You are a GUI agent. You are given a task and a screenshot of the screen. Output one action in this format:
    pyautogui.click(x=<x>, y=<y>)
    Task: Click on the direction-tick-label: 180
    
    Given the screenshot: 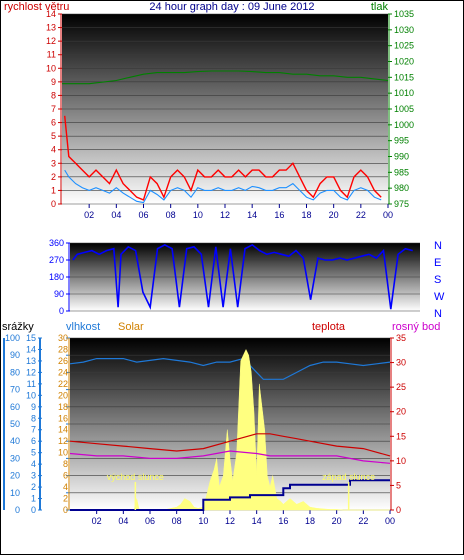 What is the action you would take?
    pyautogui.click(x=56, y=277)
    